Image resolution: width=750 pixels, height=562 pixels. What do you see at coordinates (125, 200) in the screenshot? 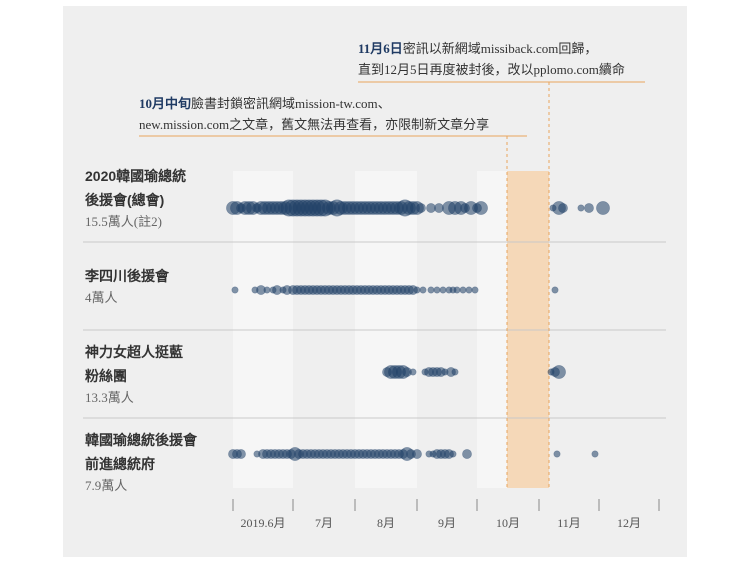
I see `row-name-line: 後援會(總會)` at bounding box center [125, 200].